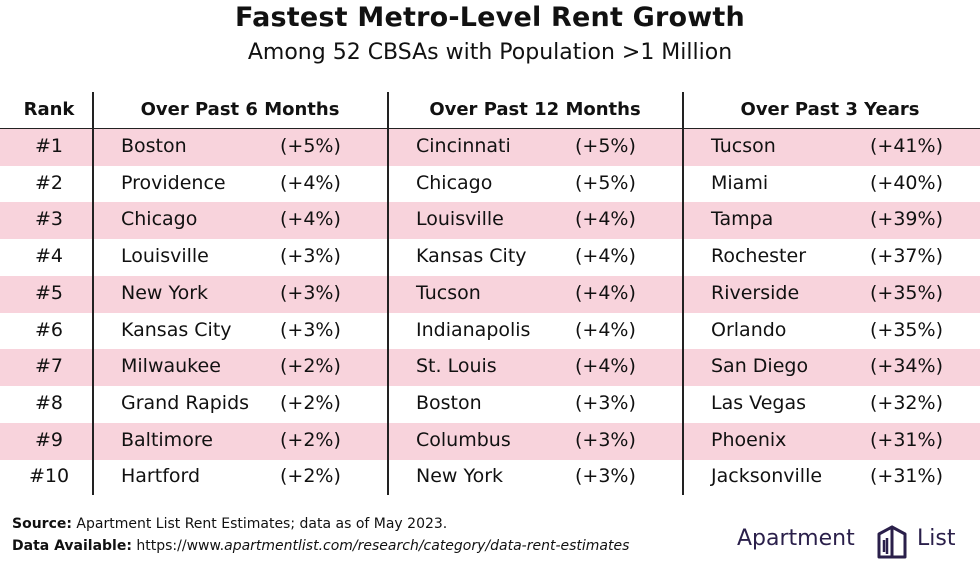 The height and width of the screenshot is (564, 980). I want to click on logo-word-list: List, so click(936, 538).